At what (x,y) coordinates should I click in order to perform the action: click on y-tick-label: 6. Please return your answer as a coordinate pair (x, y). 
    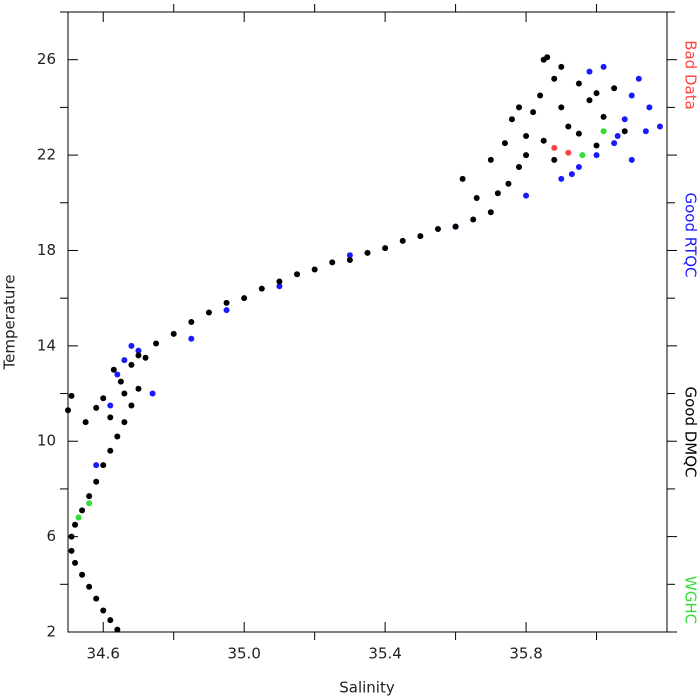
    Looking at the image, I should click on (51, 536).